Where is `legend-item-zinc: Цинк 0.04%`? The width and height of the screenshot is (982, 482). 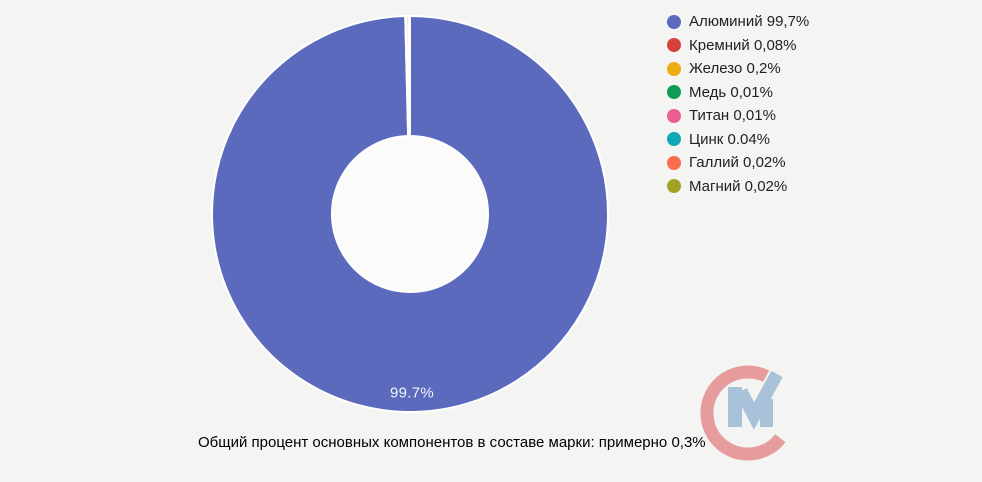 legend-item-zinc: Цинк 0.04% is located at coordinates (738, 140).